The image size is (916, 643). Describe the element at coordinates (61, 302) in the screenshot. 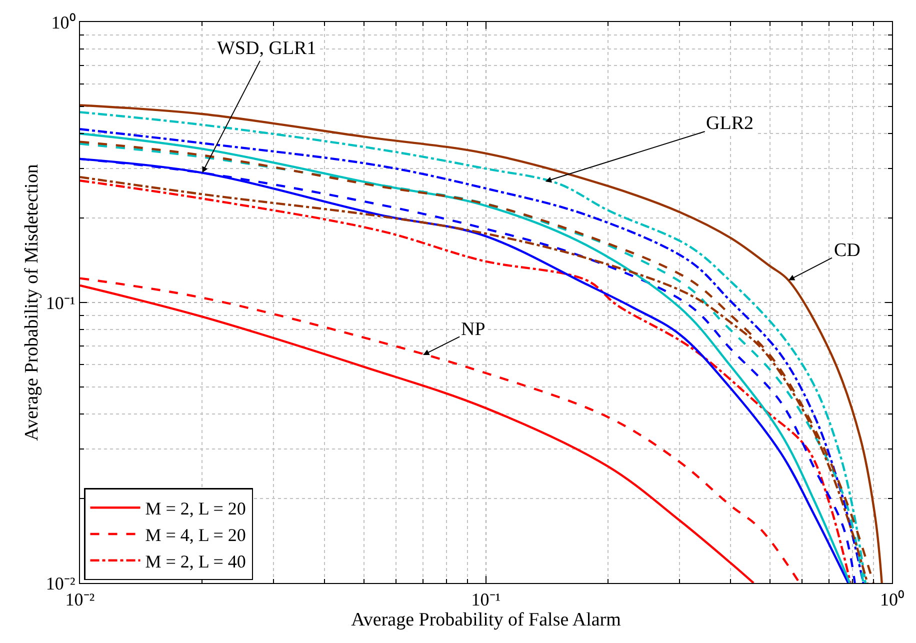

I see `y-tick-label: 10⁻¹` at that location.